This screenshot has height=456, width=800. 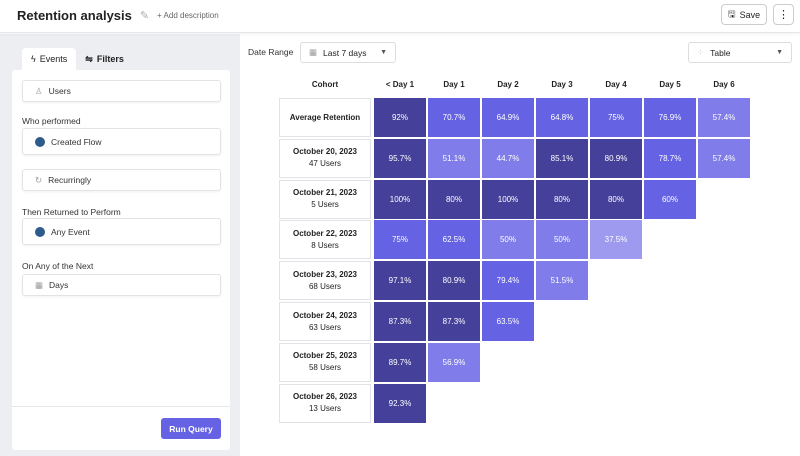 What do you see at coordinates (400, 403) in the screenshot?
I see `retention-cell: 92.3%` at bounding box center [400, 403].